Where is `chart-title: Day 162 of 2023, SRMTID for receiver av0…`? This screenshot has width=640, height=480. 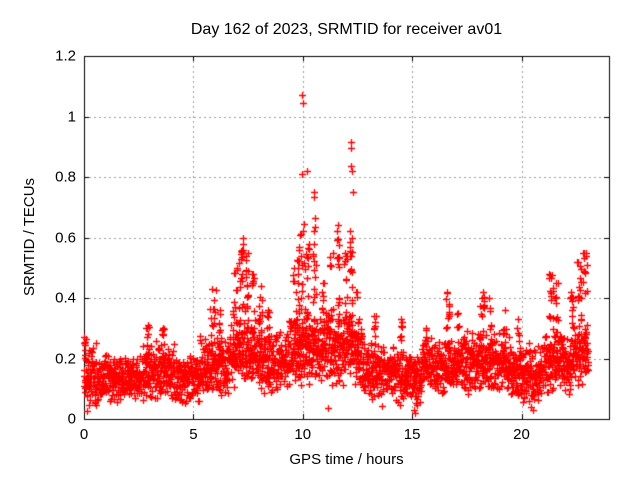 chart-title: Day 162 of 2023, SRMTID for receiver av0… is located at coordinates (346, 29).